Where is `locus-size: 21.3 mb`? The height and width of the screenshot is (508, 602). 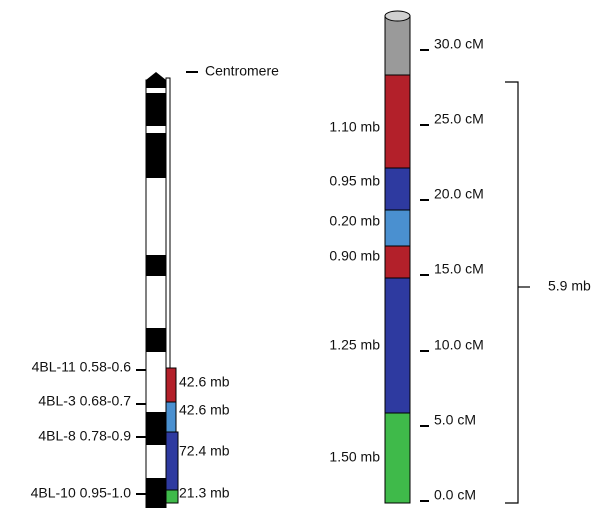 locus-size: 21.3 mb is located at coordinates (204, 493).